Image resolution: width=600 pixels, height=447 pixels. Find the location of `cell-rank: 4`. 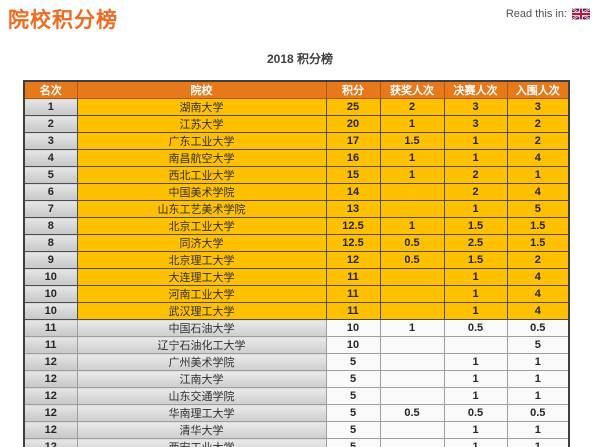

cell-rank: 4 is located at coordinates (50, 158).